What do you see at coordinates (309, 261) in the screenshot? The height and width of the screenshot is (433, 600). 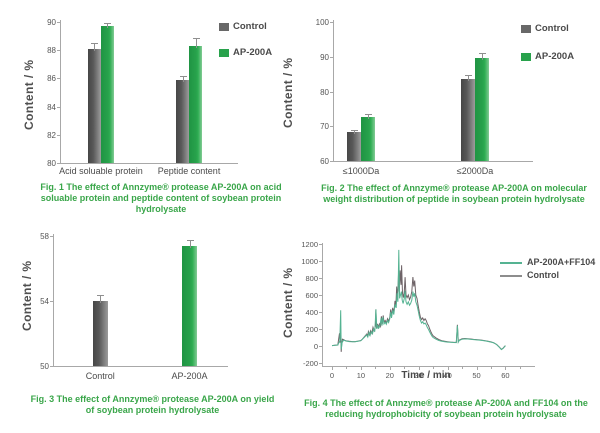 I see `y-tick-label: 1000` at bounding box center [309, 261].